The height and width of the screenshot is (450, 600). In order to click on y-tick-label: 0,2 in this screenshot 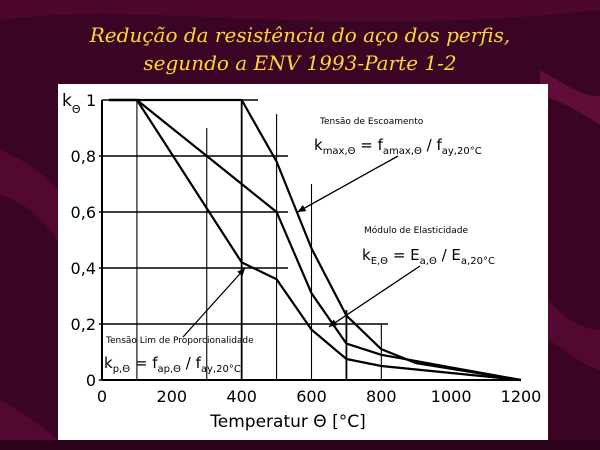, I will do `click(83, 324)`.